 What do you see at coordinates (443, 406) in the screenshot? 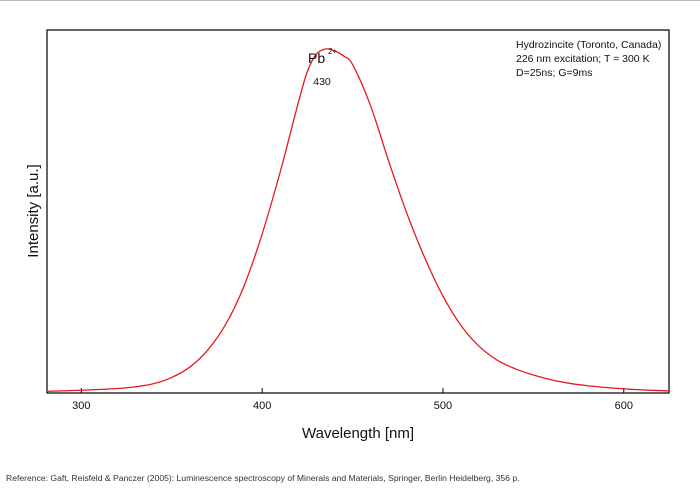
I see `x-tick-label-500: 500` at bounding box center [443, 406].